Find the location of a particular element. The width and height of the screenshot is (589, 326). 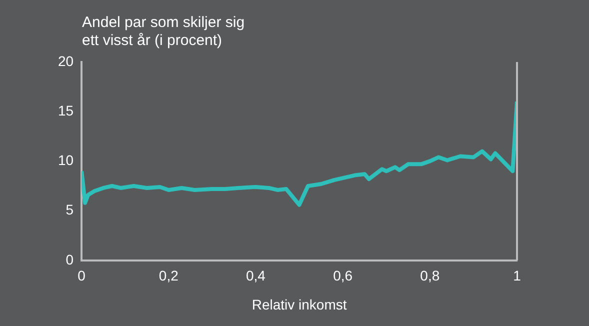

y-tick-label: 0 is located at coordinates (70, 259).